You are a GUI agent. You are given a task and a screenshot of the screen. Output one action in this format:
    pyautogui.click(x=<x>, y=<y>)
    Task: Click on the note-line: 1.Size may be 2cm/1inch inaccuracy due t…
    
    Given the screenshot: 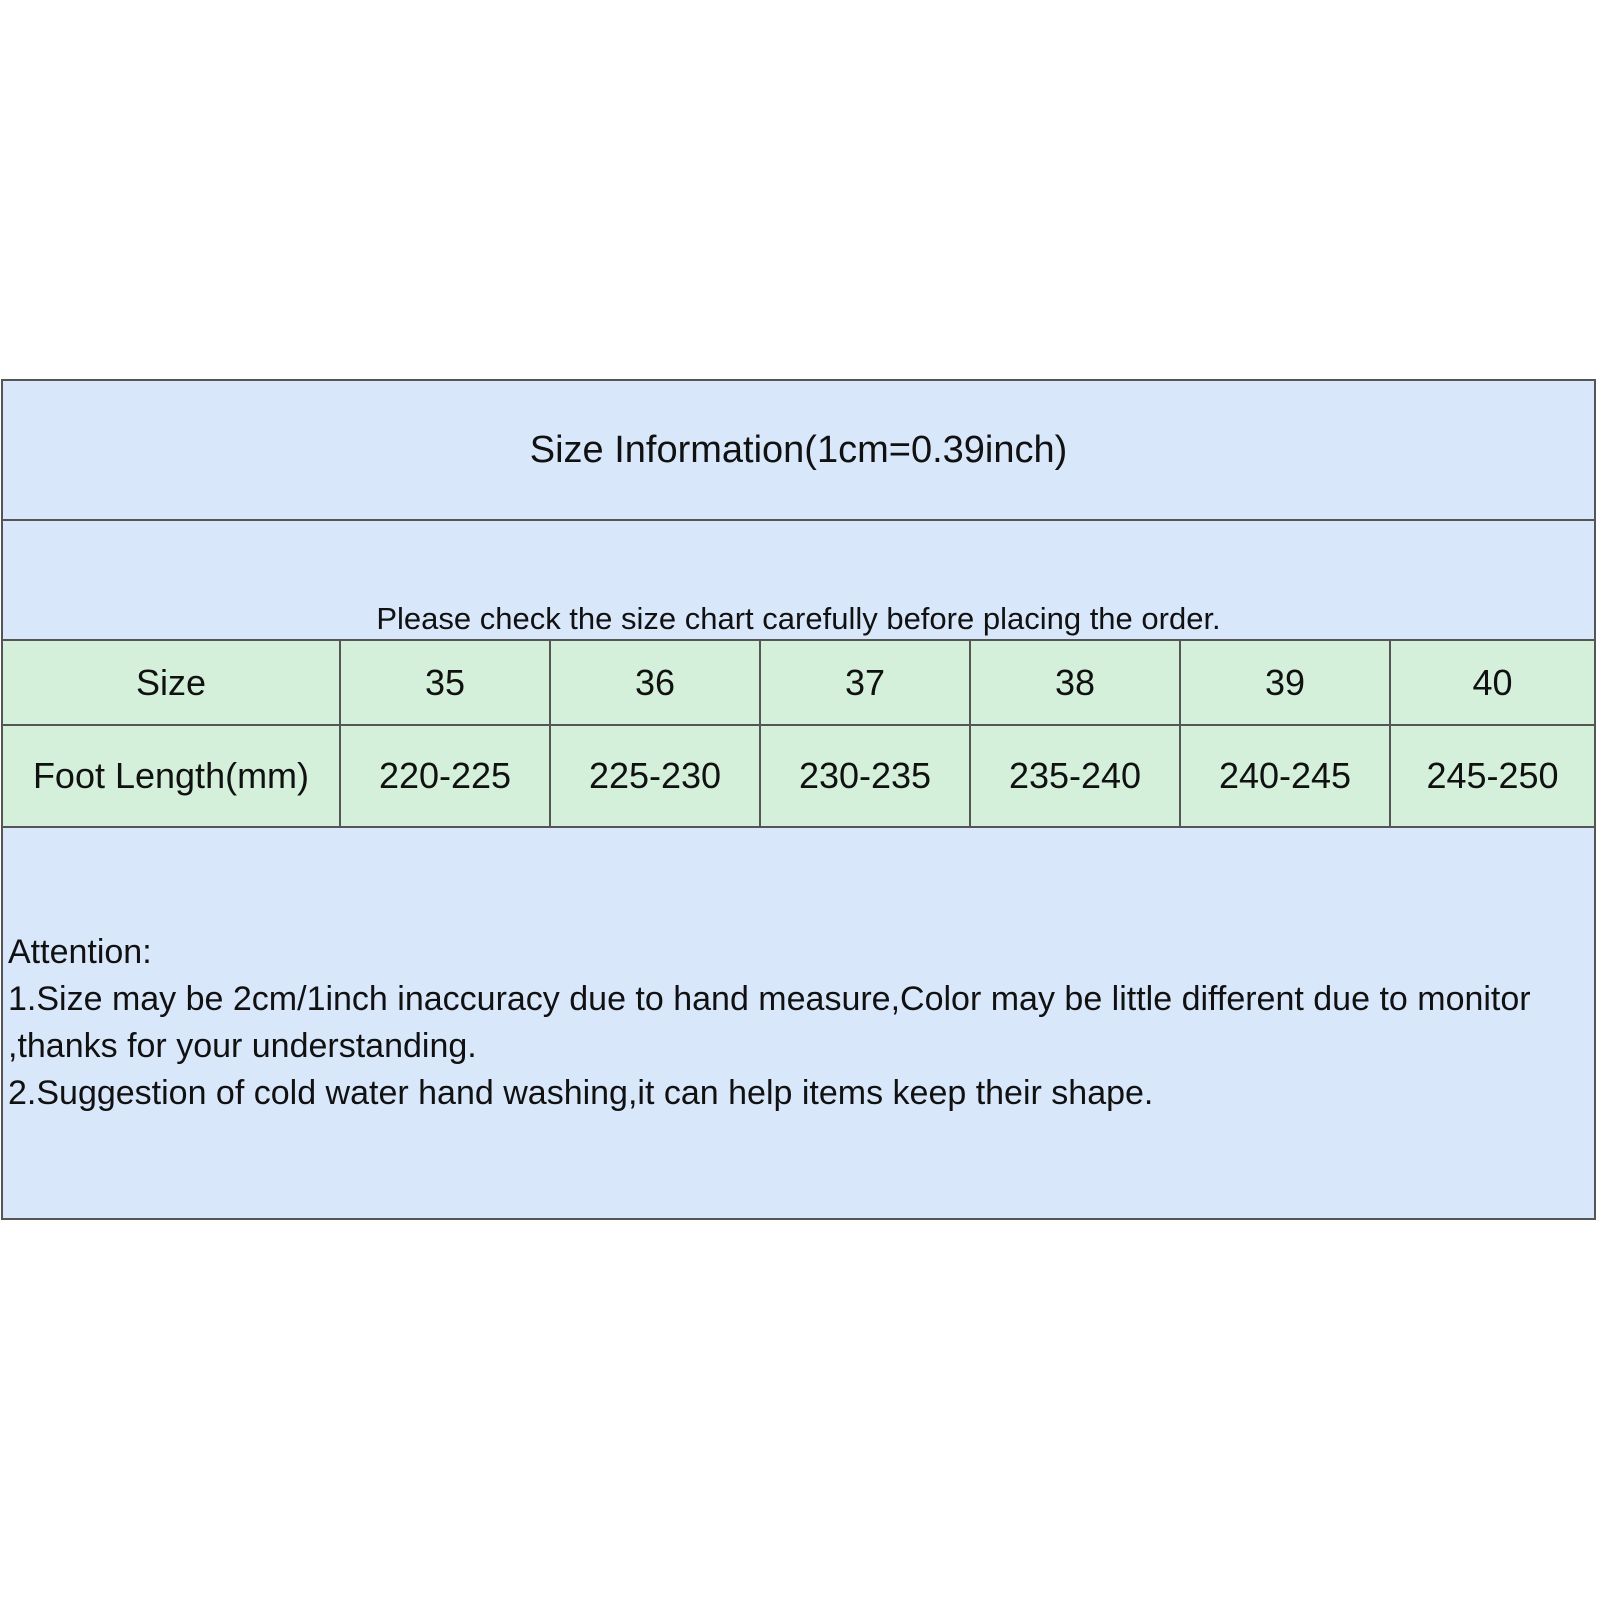 What is the action you would take?
    pyautogui.click(x=769, y=1022)
    